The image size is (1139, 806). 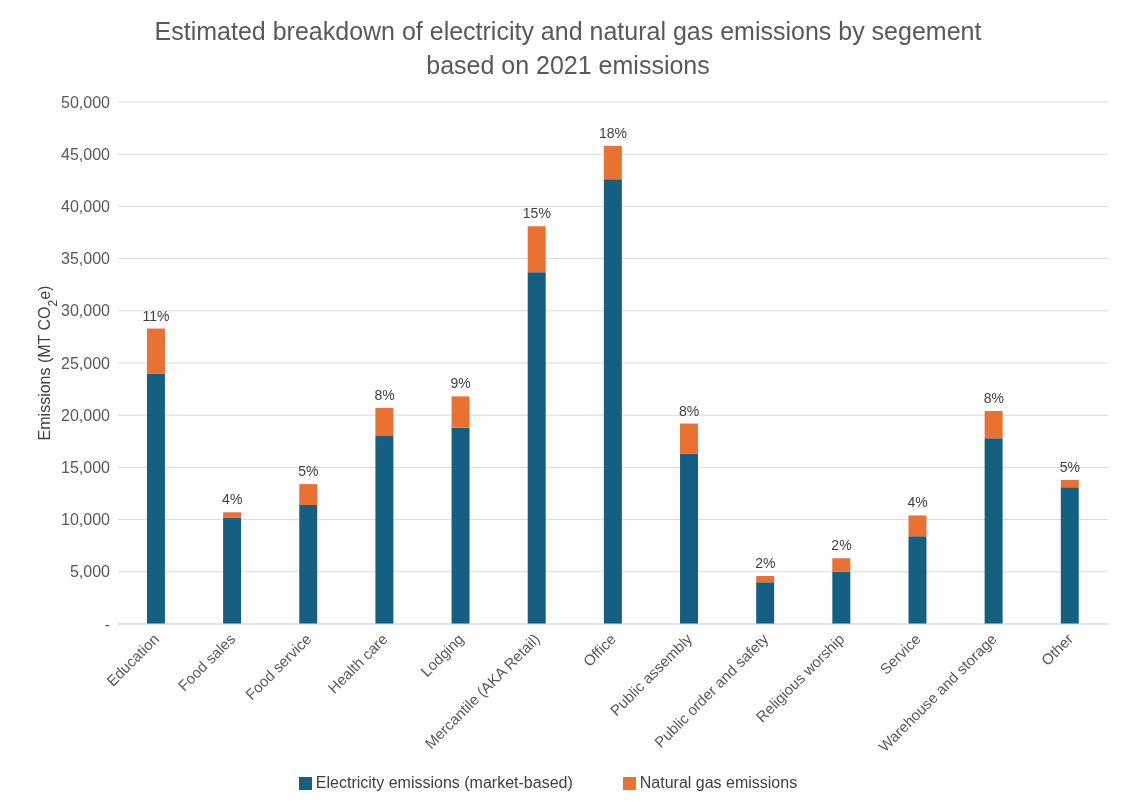 What do you see at coordinates (444, 782) in the screenshot?
I see `legend-label: Electricity emissions (market-based)` at bounding box center [444, 782].